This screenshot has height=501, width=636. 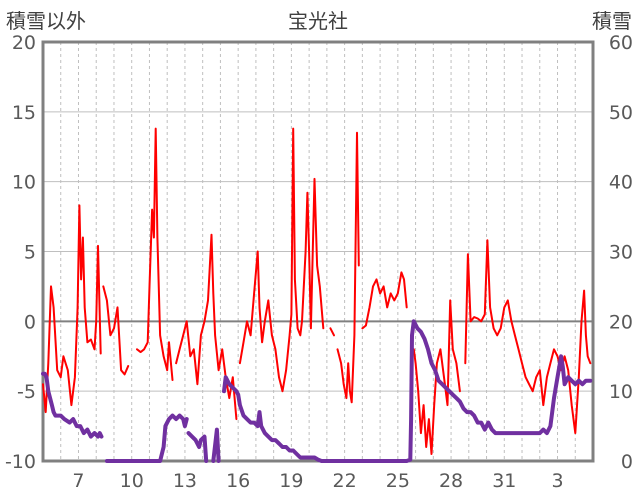 I want to click on left-tick-label: -5, so click(x=26, y=392).